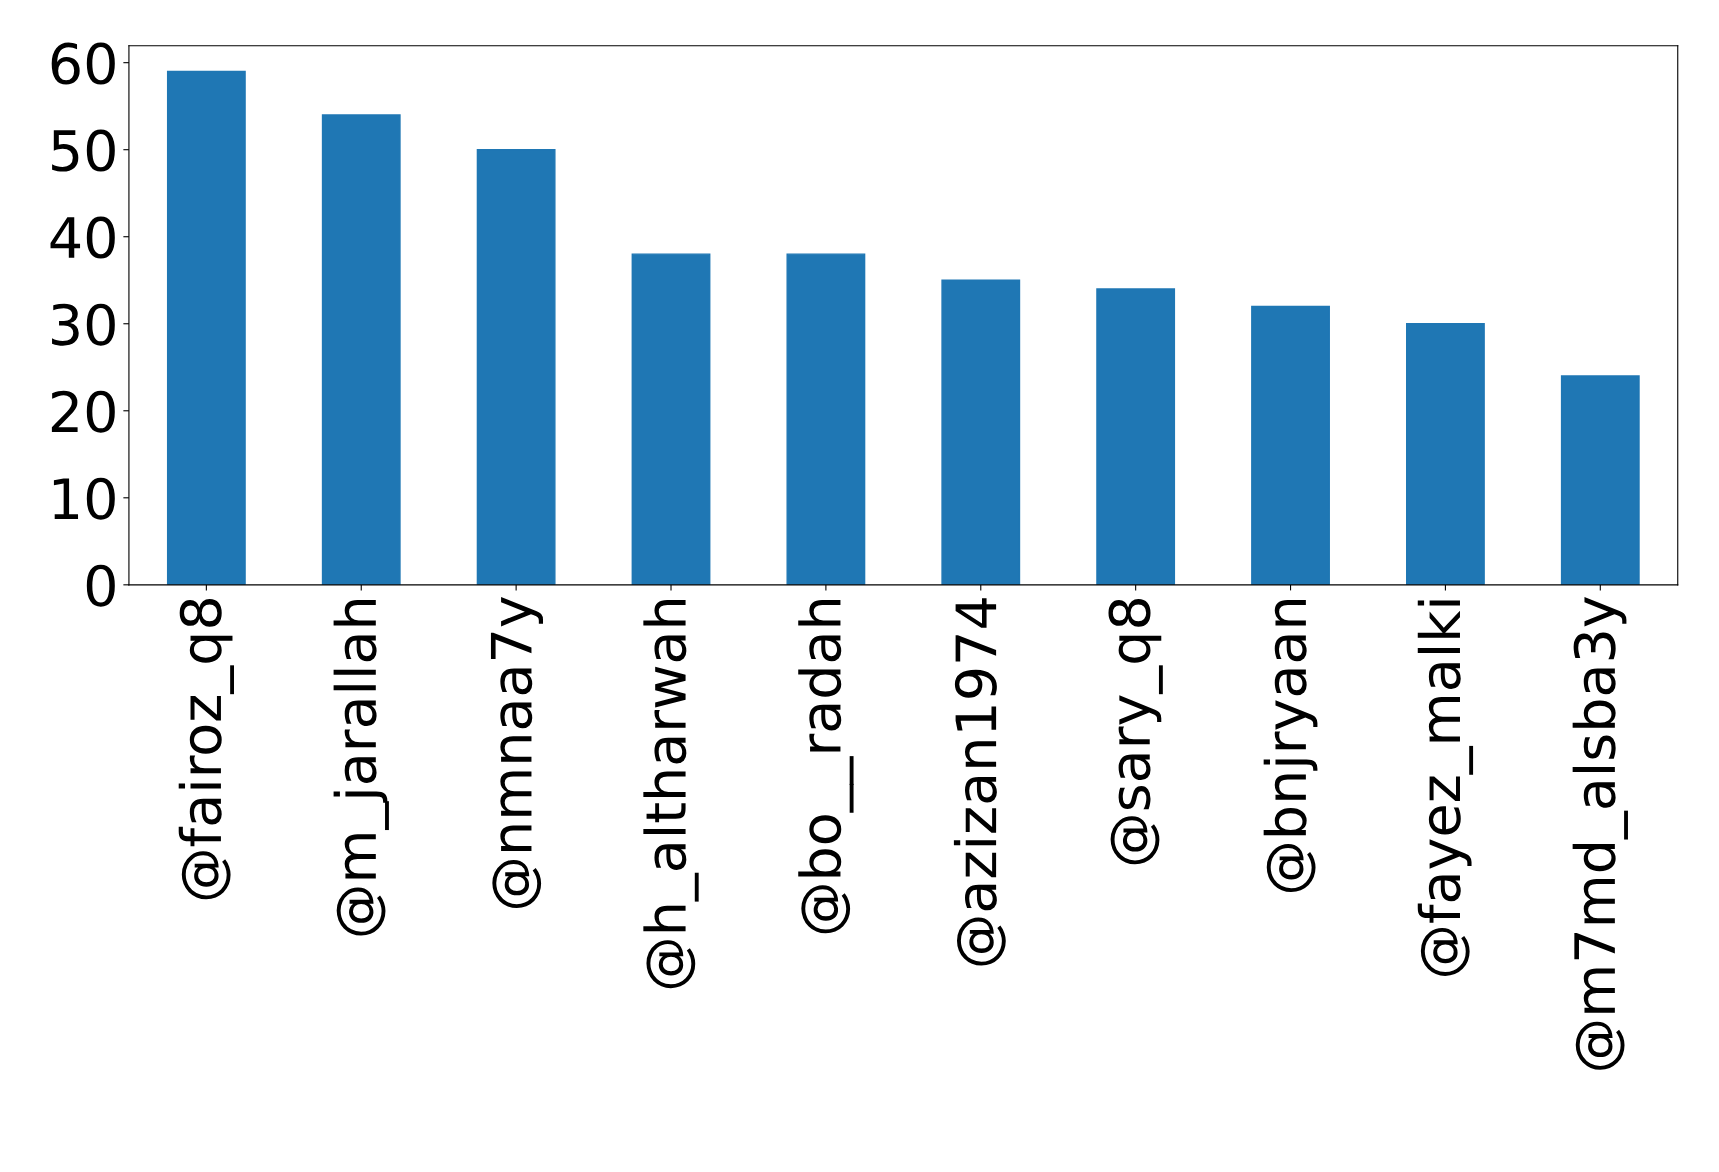  Describe the element at coordinates (517, 752) in the screenshot. I see `x-tick-label: @nmnaa7y` at that location.